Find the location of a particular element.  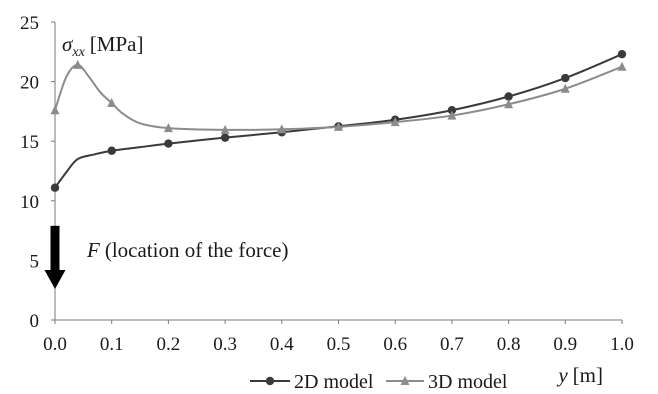

x-tick-label: 0.1 is located at coordinates (112, 344).